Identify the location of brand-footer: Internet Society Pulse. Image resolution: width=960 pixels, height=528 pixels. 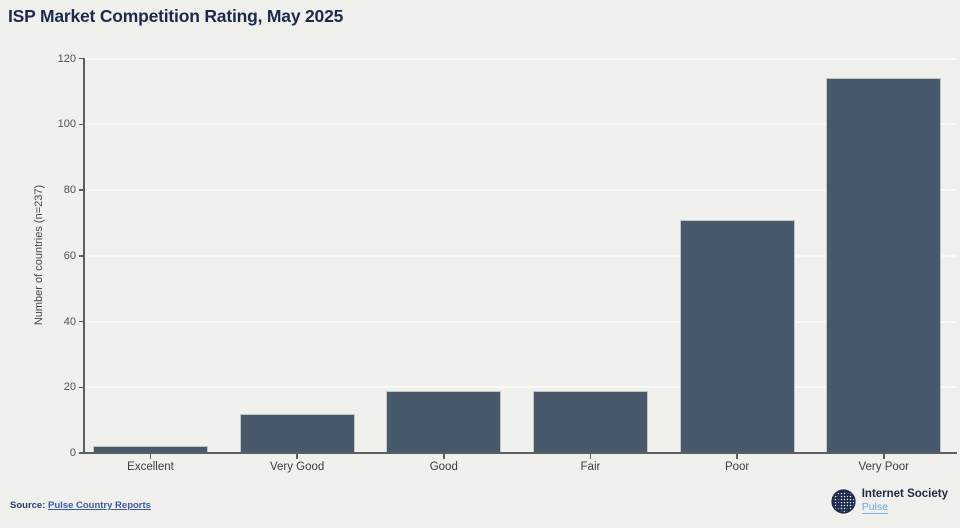
(889, 501).